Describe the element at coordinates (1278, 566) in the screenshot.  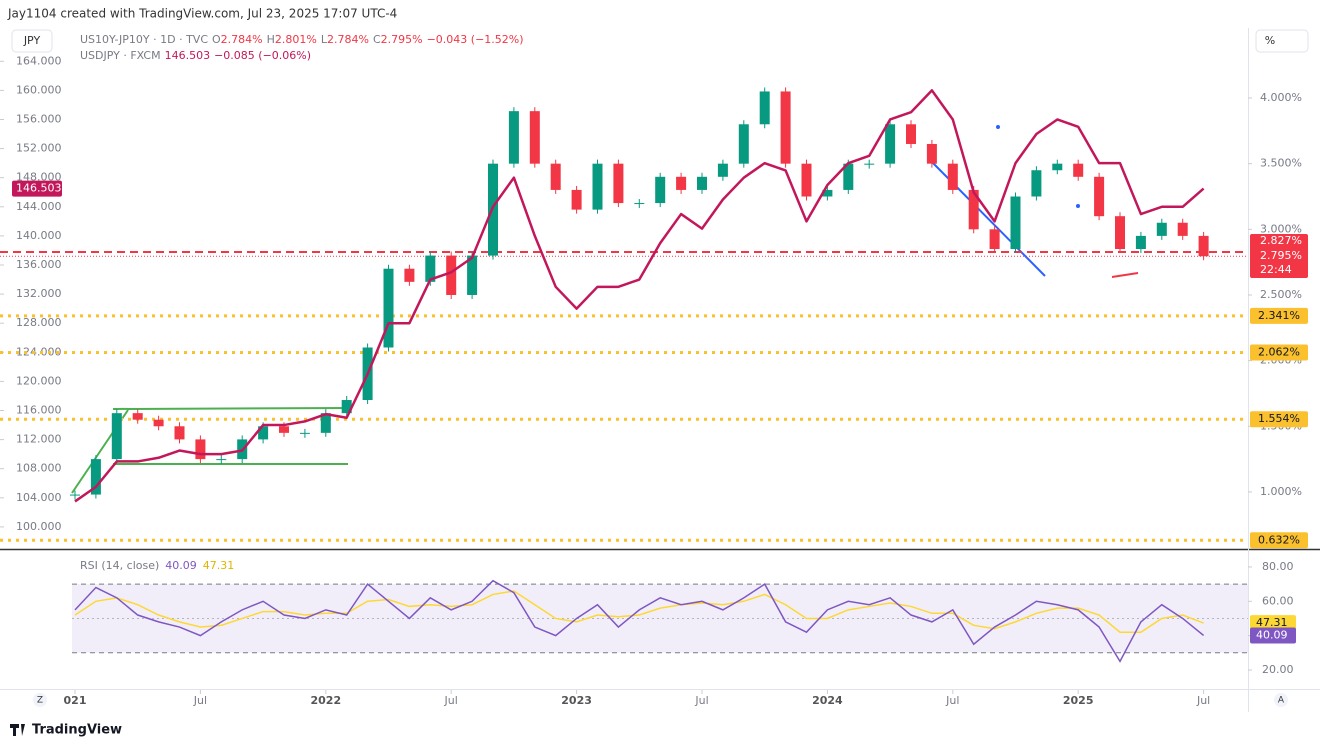
I see `rsi-tick-label: 80.00` at that location.